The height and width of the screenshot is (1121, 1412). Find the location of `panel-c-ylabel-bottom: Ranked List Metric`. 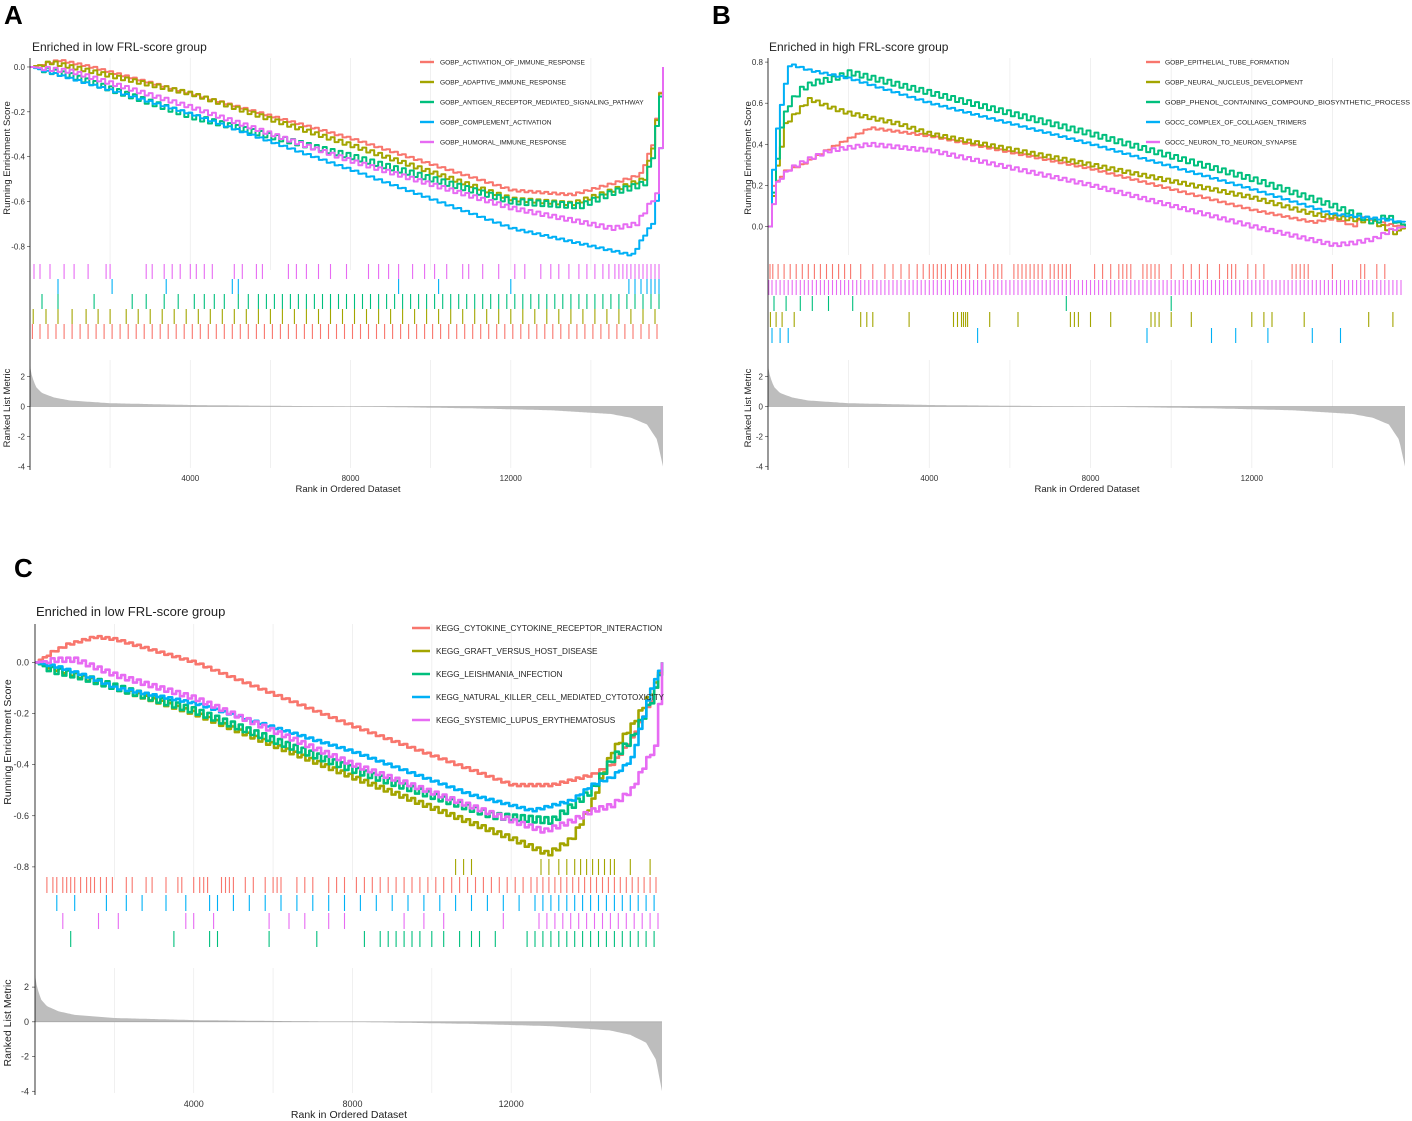

panel-c-ylabel-bottom: Ranked List Metric is located at coordinates (8, 1023).